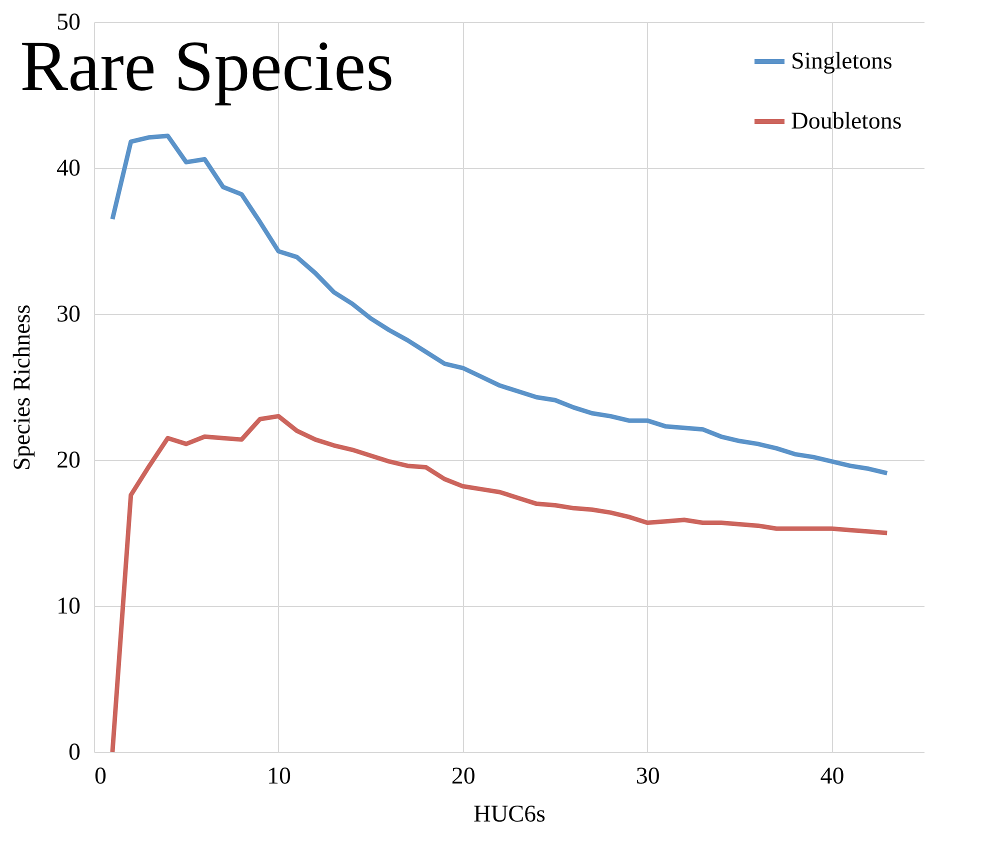 The width and height of the screenshot is (995, 853). What do you see at coordinates (846, 121) in the screenshot?
I see `legend-label: Doubletons` at bounding box center [846, 121].